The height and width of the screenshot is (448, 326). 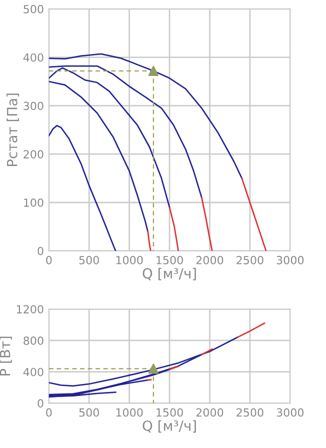 I want to click on y-axis-title: P [Вт], so click(x=6, y=356).